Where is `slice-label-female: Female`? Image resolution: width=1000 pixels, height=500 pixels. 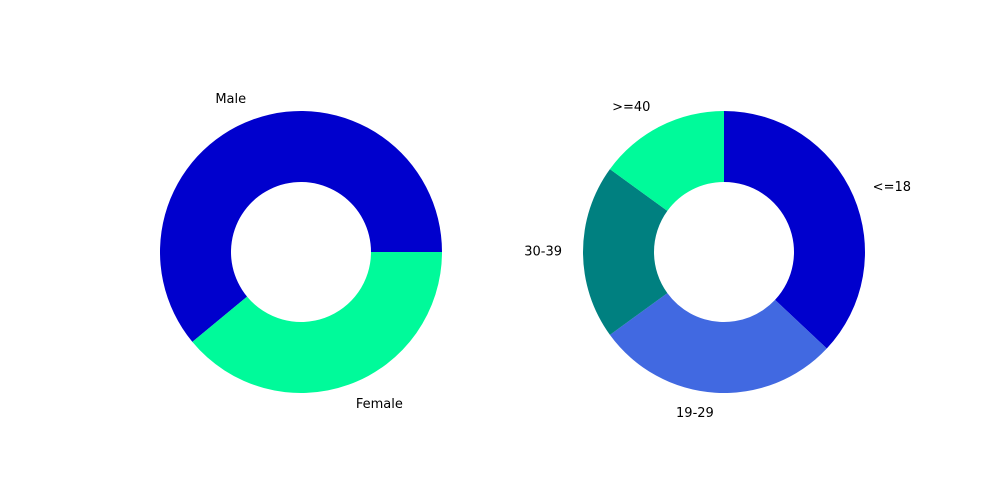 slice-label-female: Female is located at coordinates (379, 404).